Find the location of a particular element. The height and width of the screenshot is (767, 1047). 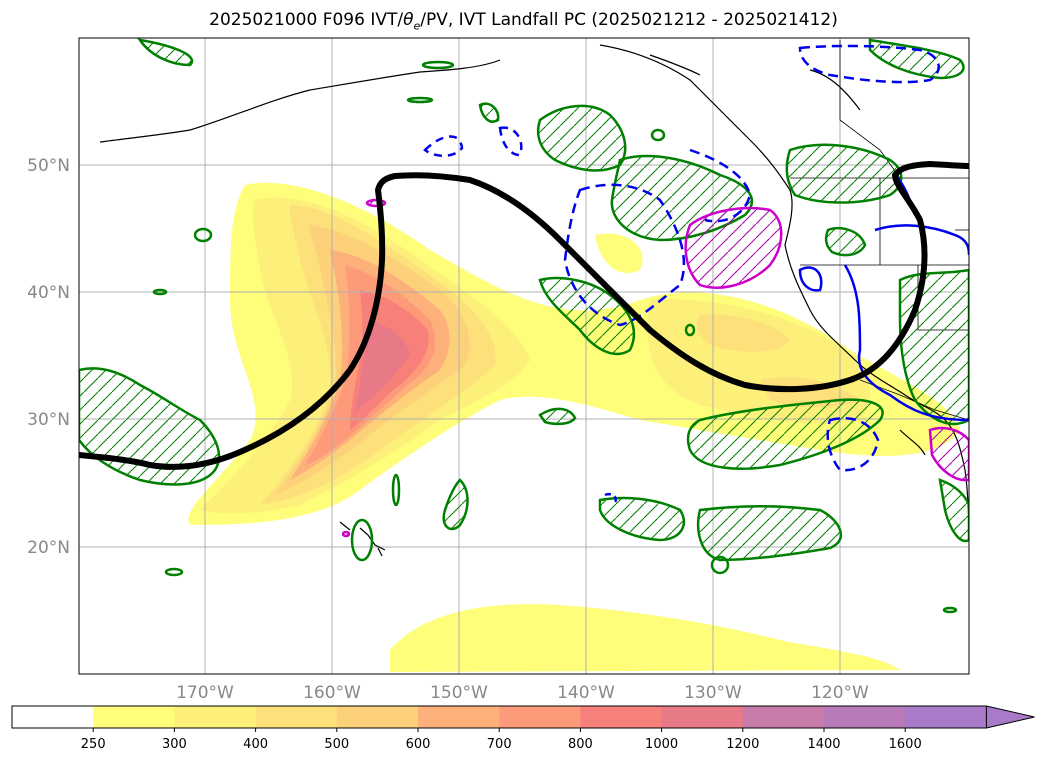

colorbar-tick-label: 300 is located at coordinates (174, 744).